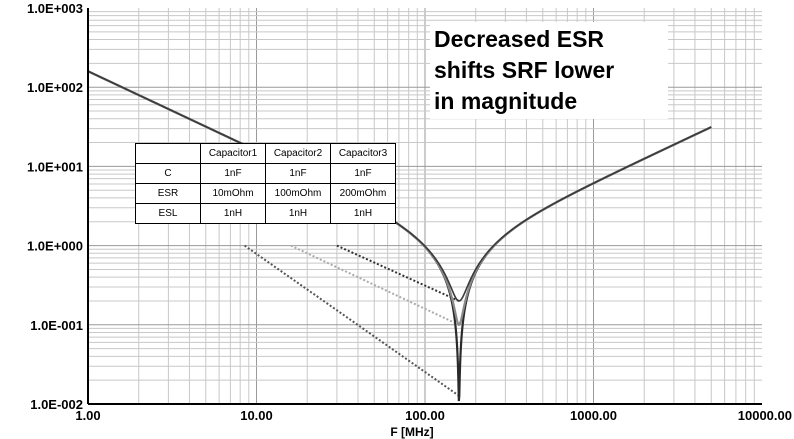 This screenshot has width=794, height=439. What do you see at coordinates (233, 193) in the screenshot?
I see `table-cell: 10mOhm` at bounding box center [233, 193].